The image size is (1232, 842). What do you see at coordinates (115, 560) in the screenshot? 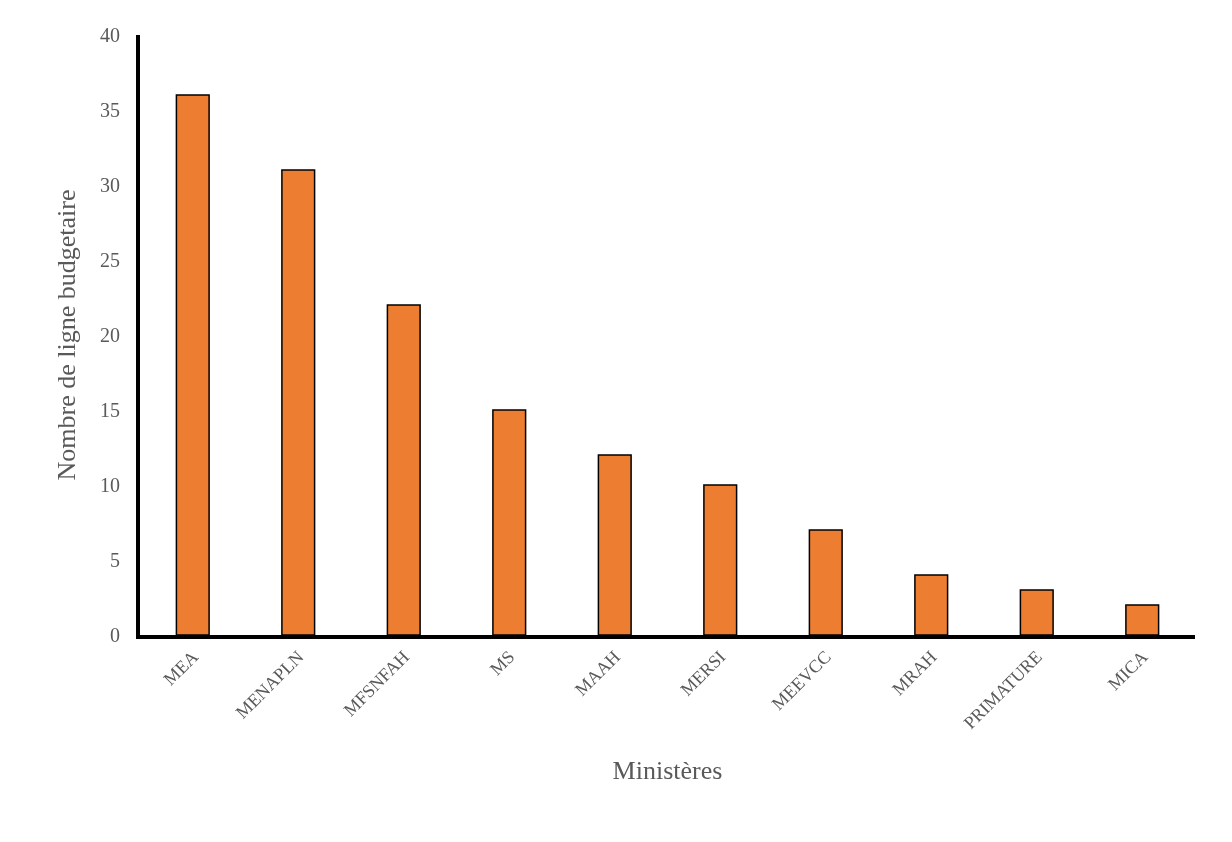
I see `y-tick-label: 5` at bounding box center [115, 560].